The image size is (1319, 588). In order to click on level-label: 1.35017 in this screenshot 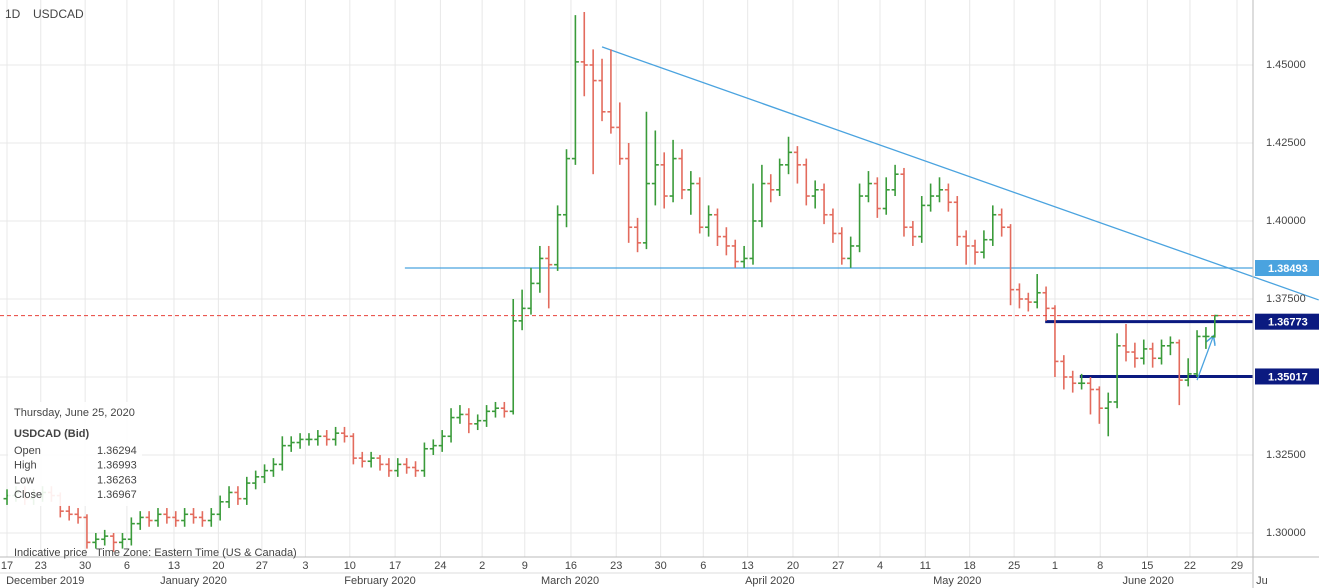, I will do `click(1288, 377)`.